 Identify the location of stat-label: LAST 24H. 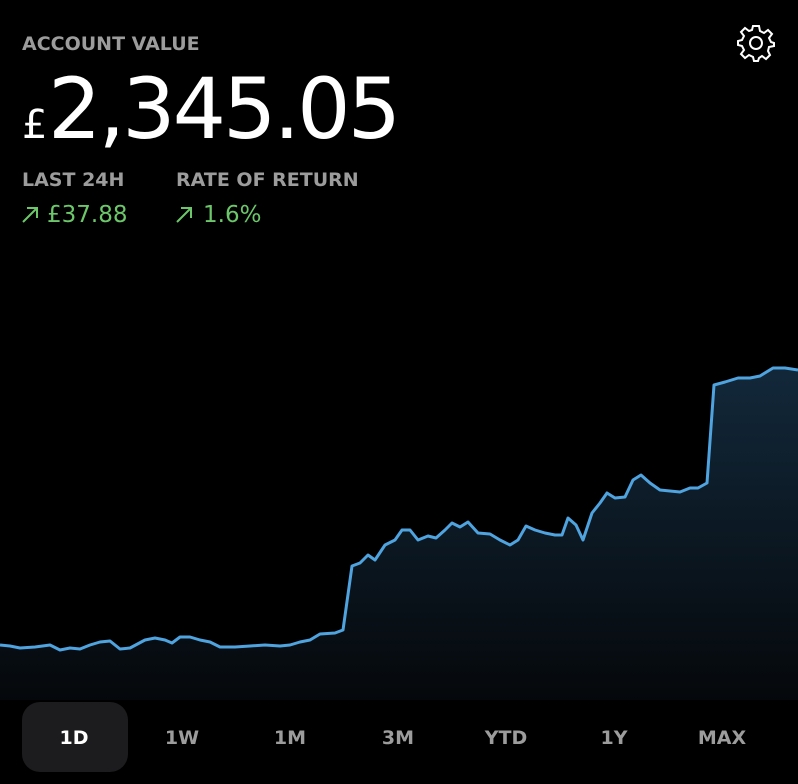
(73, 180).